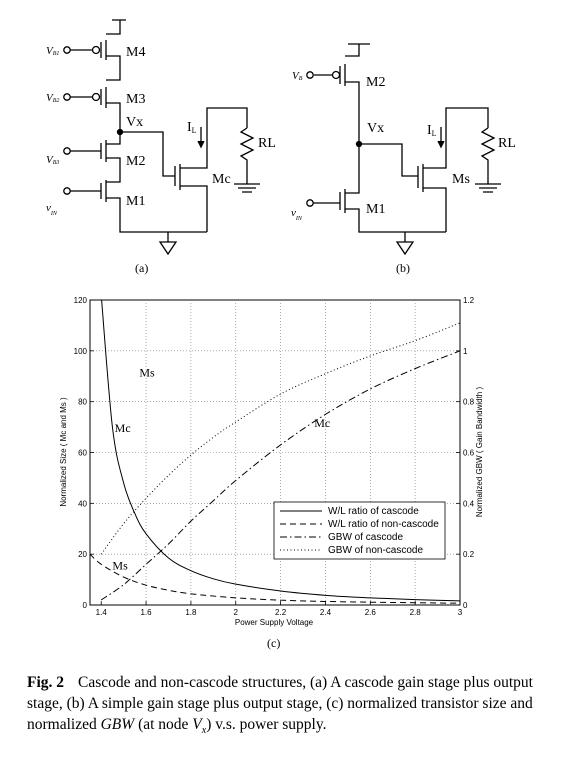  I want to click on x-axis-label: Power Supply Voltage, so click(274, 622).